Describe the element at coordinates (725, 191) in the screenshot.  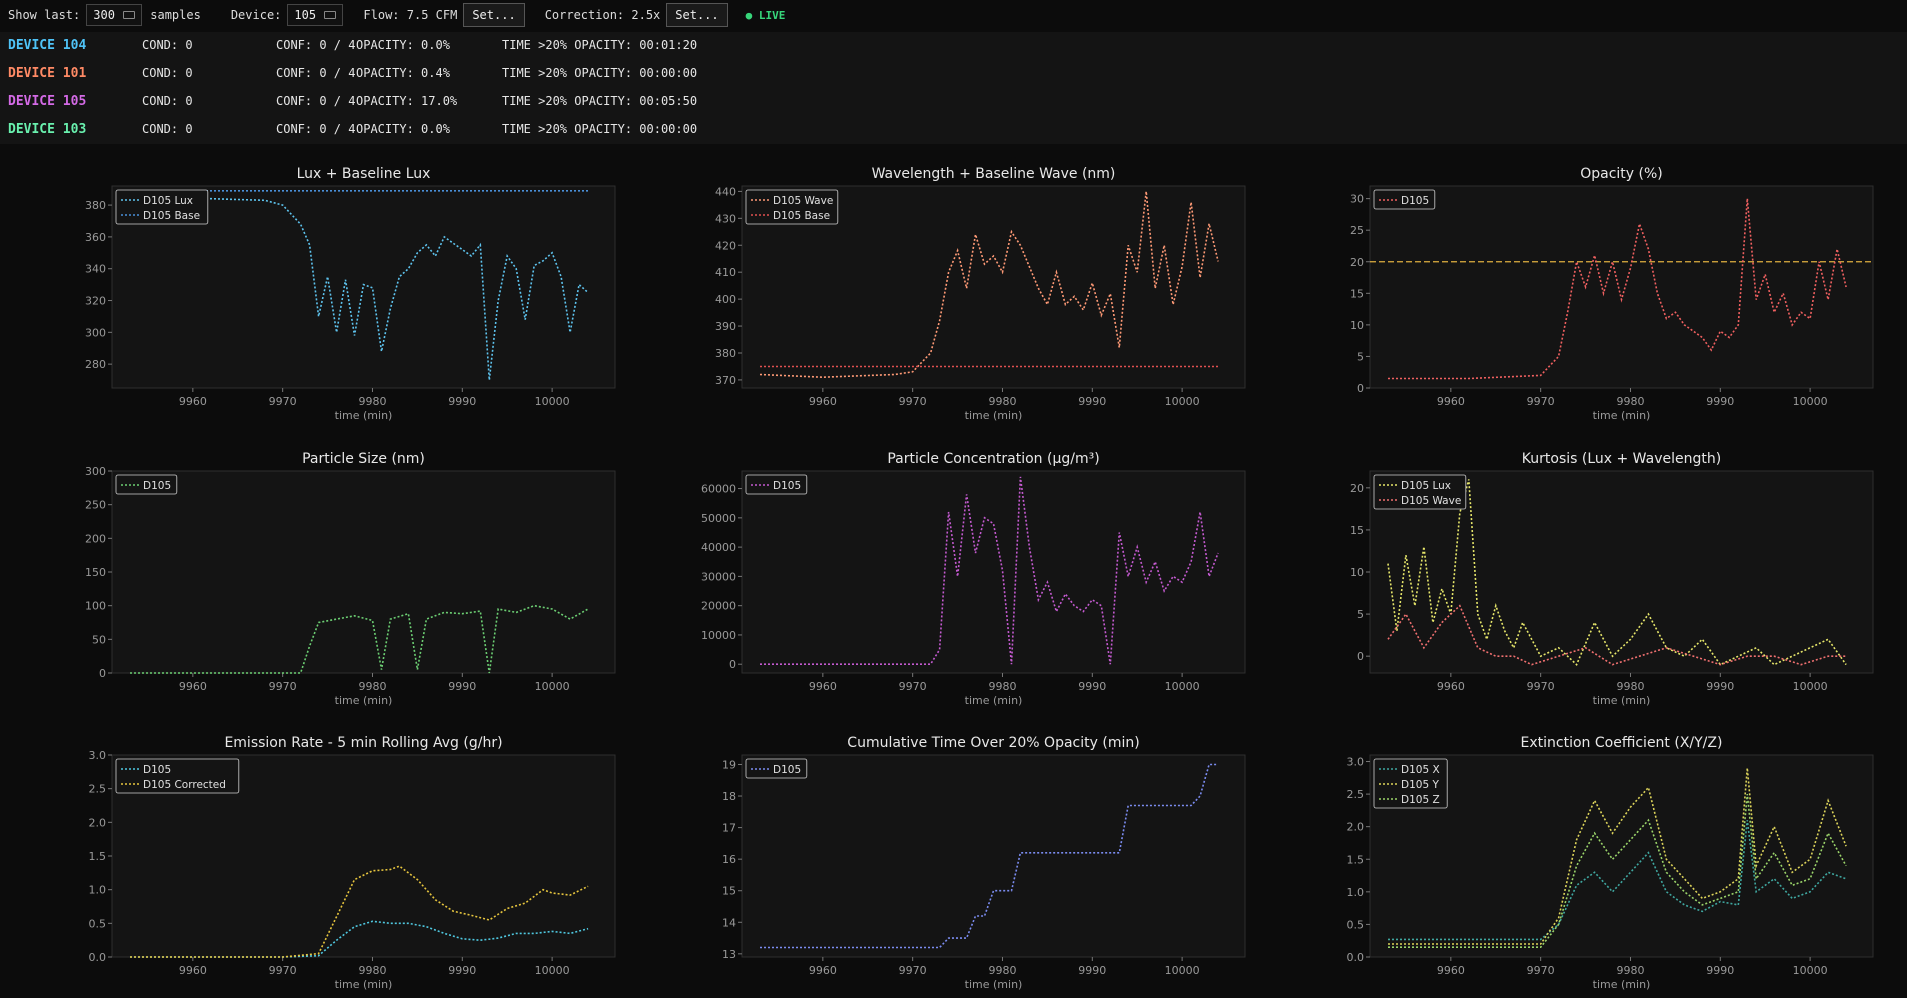
I see `y-tick-label: 440` at that location.